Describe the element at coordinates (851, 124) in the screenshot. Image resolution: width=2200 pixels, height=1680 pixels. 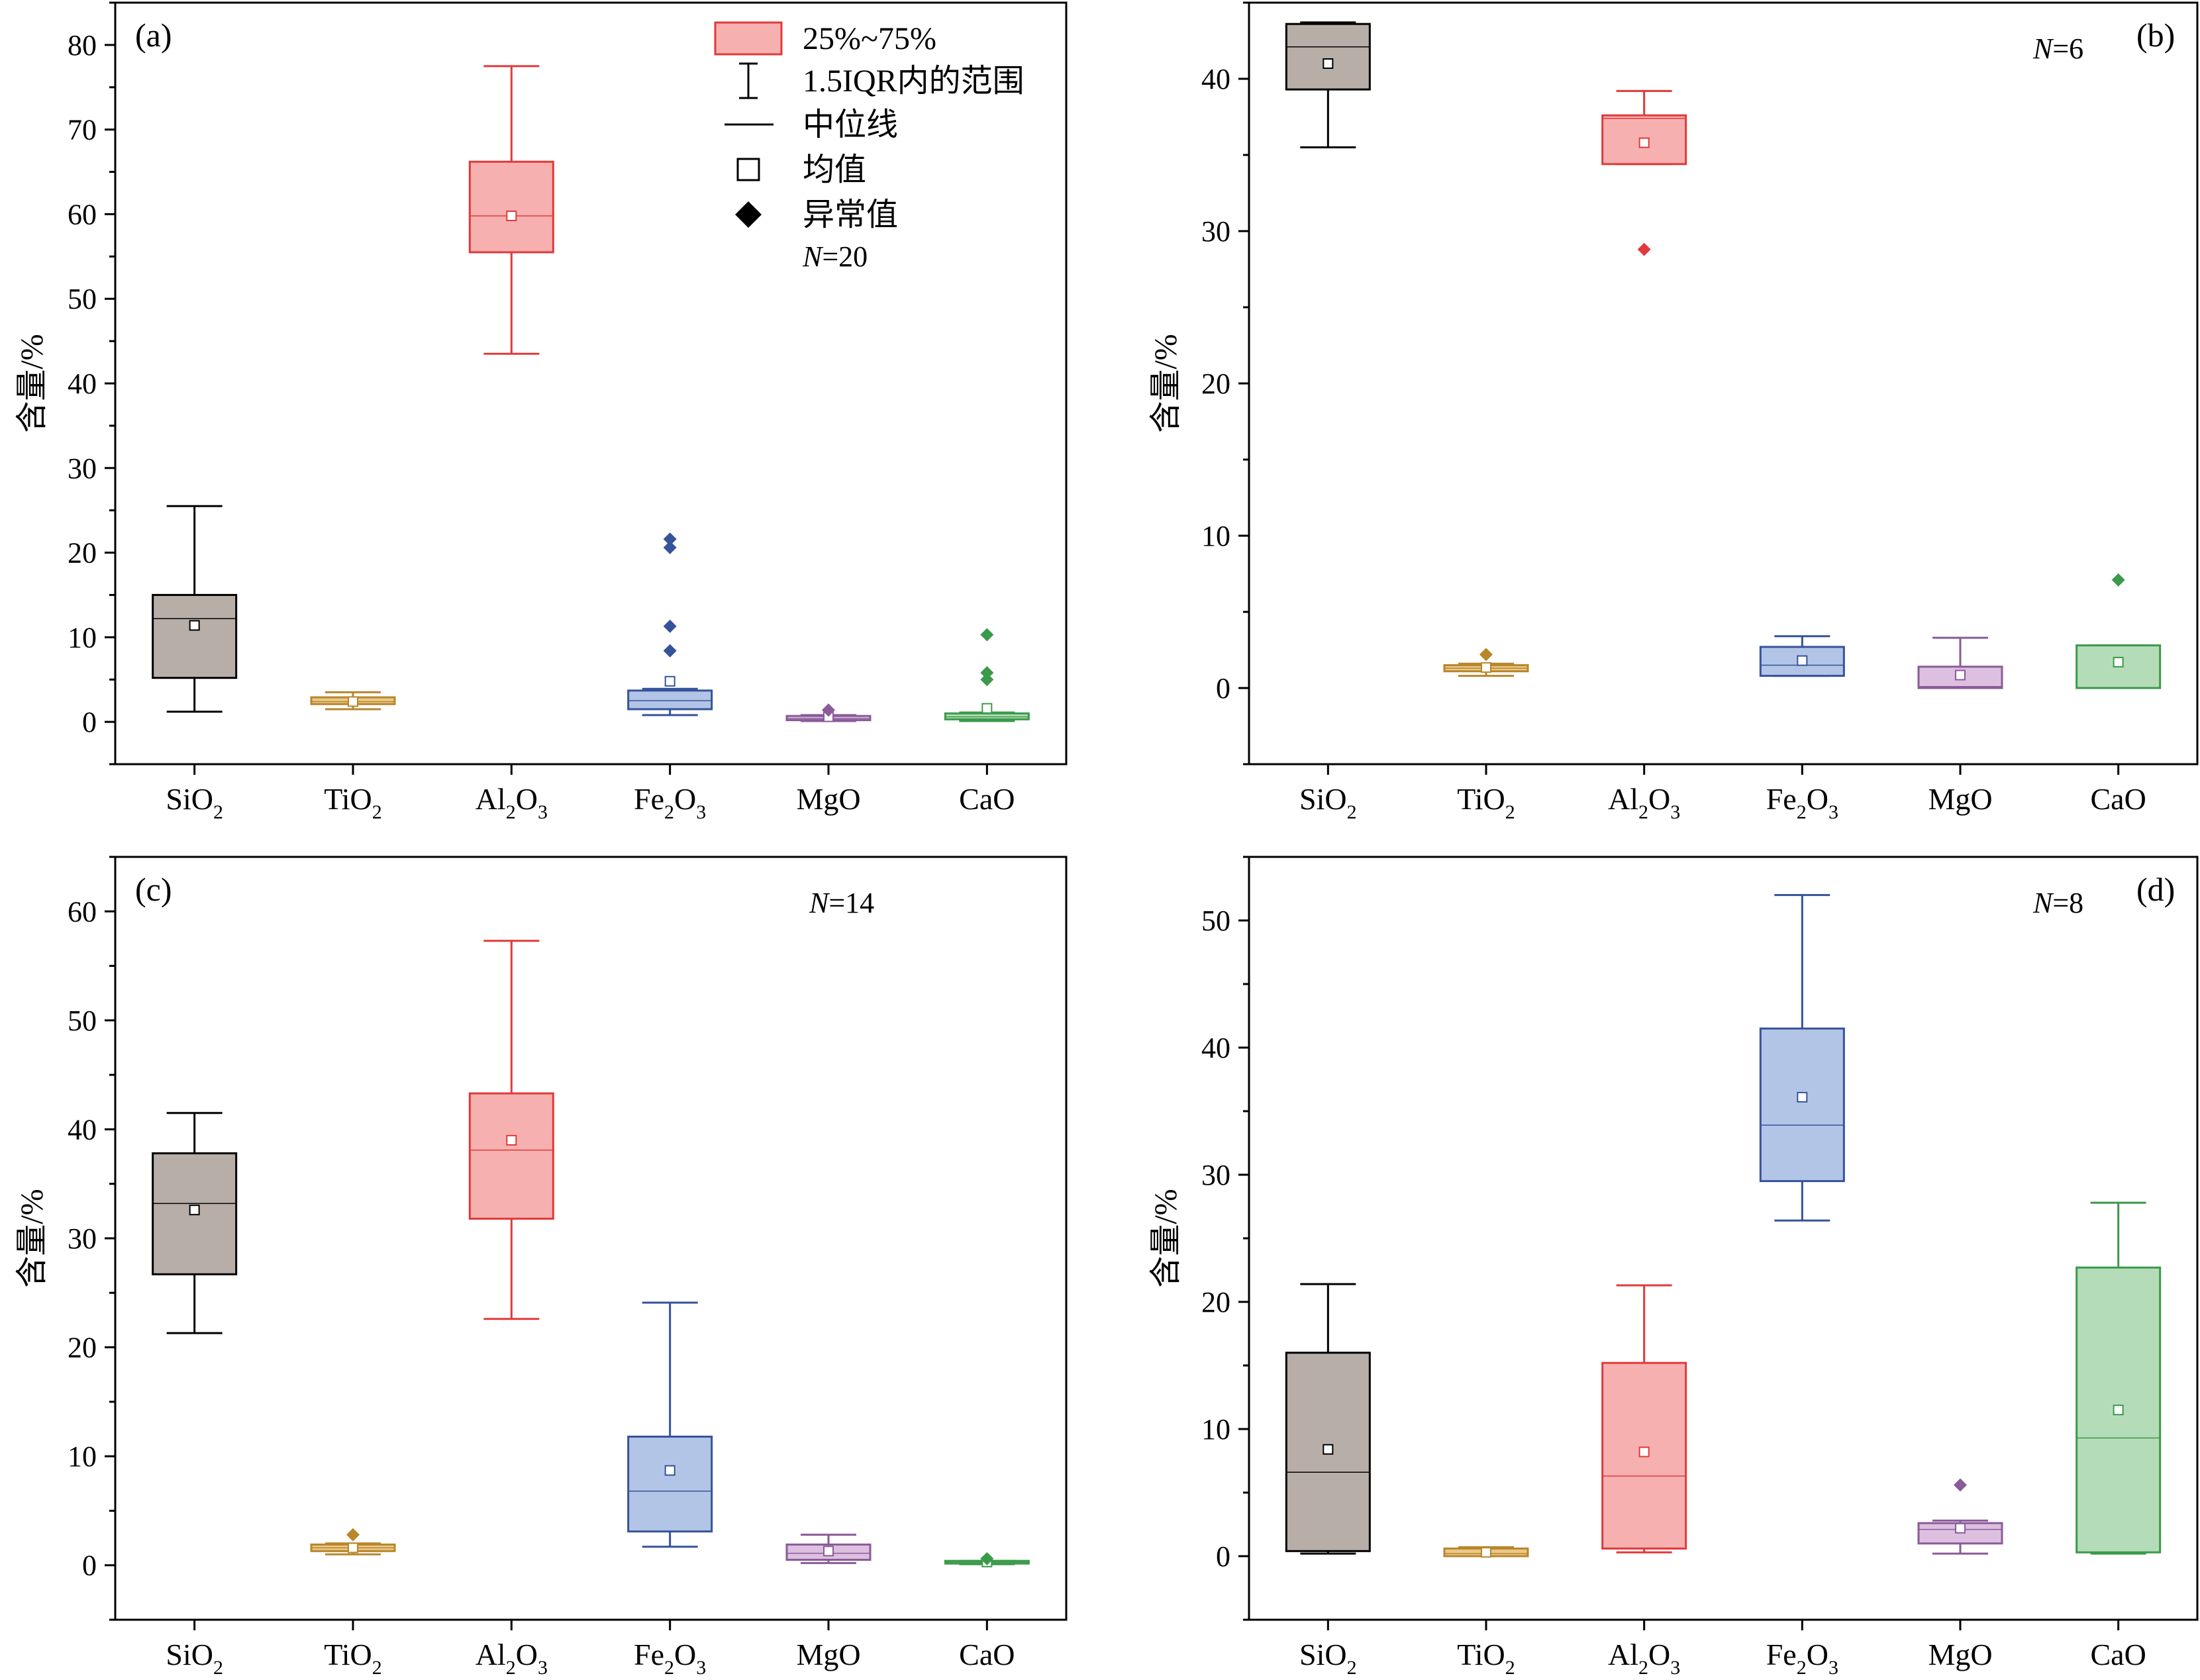
I see `legend-label: 中位线` at that location.